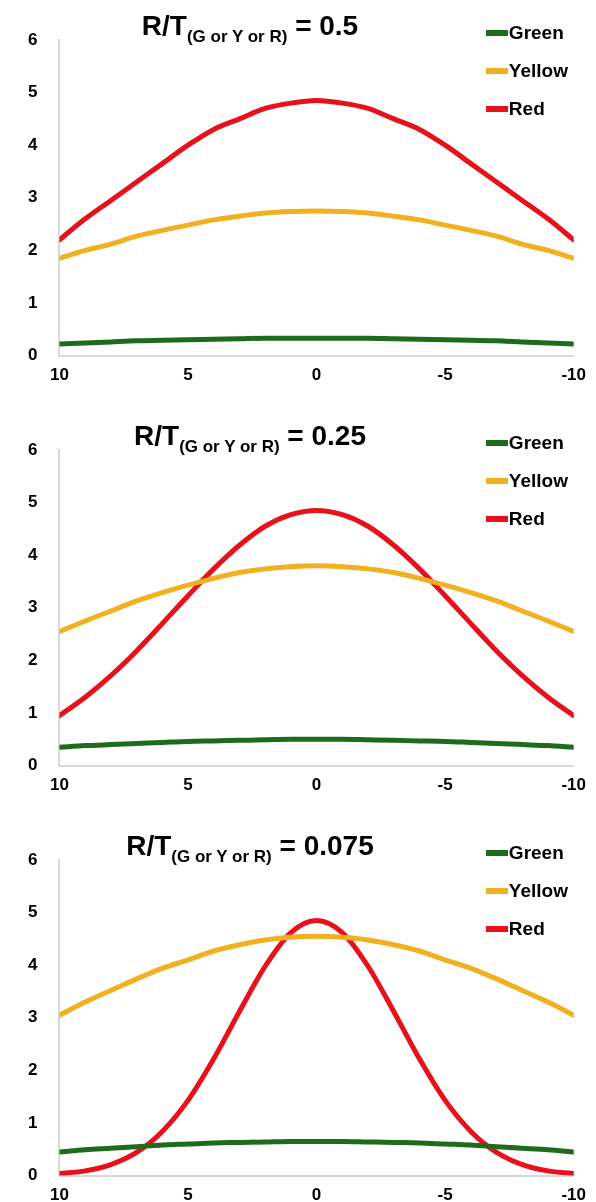  Describe the element at coordinates (250, 28) in the screenshot. I see `chart-title: R/T$_{(G or Y or R)}$ = 0.5` at that location.